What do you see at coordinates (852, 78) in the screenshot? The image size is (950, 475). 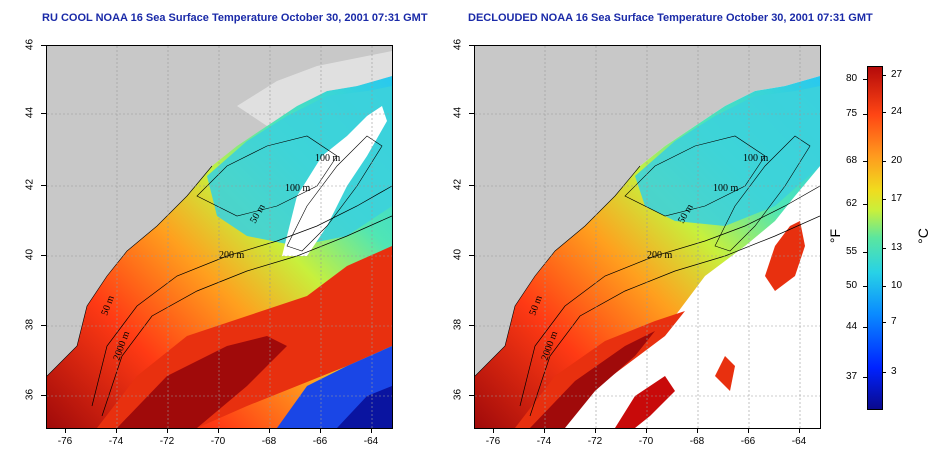 I see `fahrenheit-tick-label: 80` at bounding box center [852, 78].